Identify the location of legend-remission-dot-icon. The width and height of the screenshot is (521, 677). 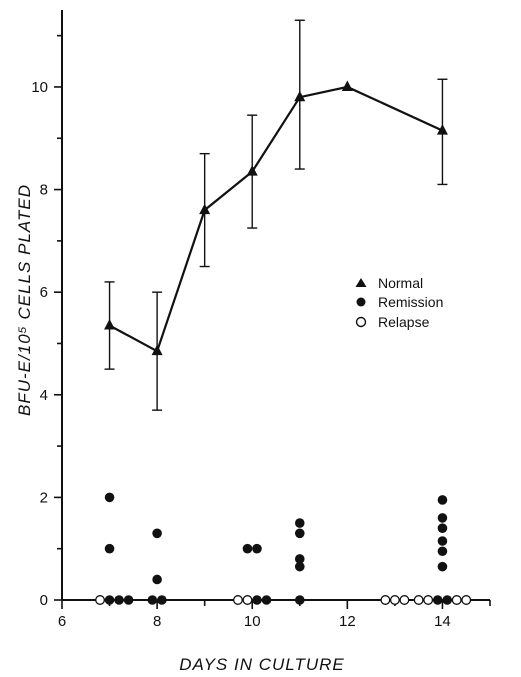
(361, 302).